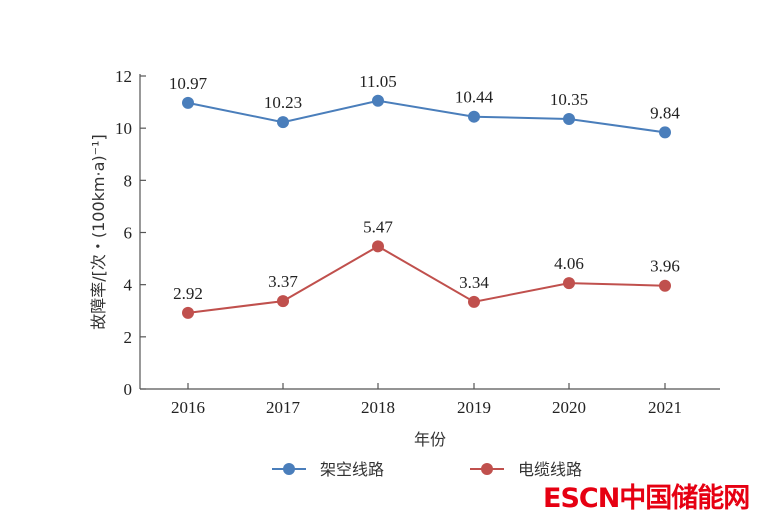 Image resolution: width=775 pixels, height=519 pixels. Describe the element at coordinates (188, 293) in the screenshot. I see `data-label: 2.92` at that location.